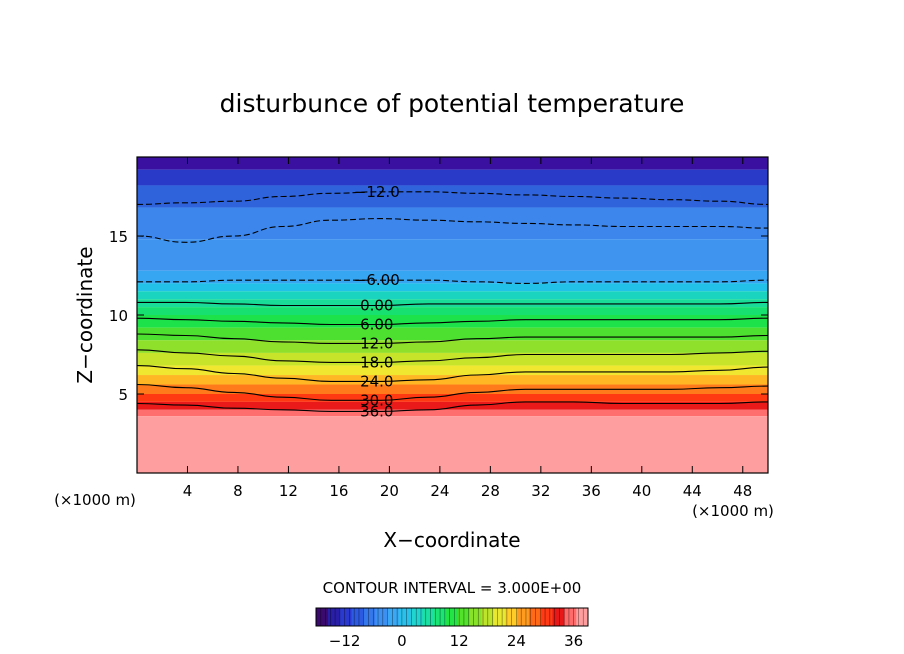 The image size is (904, 654). Describe the element at coordinates (490, 491) in the screenshot. I see `x-tick-label: 28` at that location.